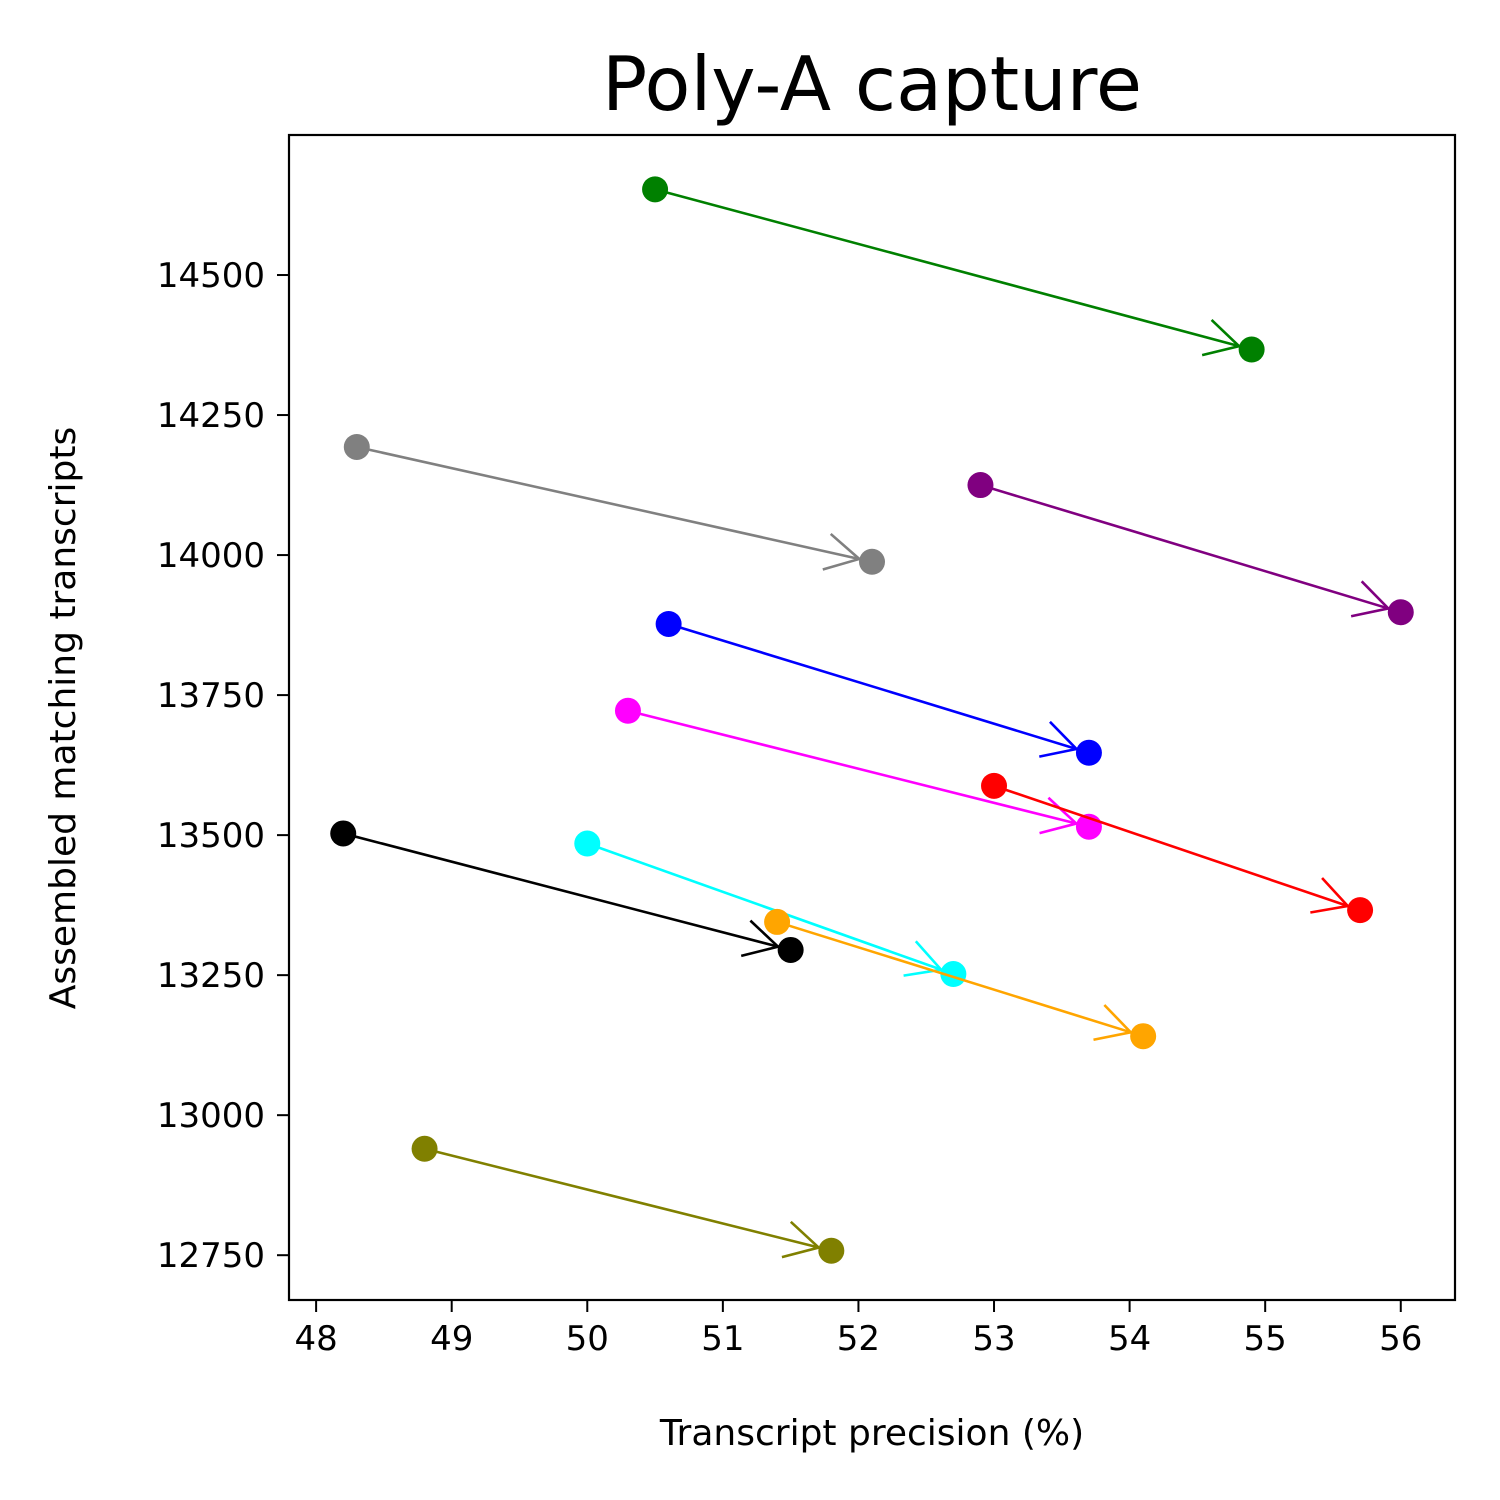 The height and width of the screenshot is (1500, 1500). What do you see at coordinates (451, 1339) in the screenshot?
I see `x-tick-label: 49` at bounding box center [451, 1339].